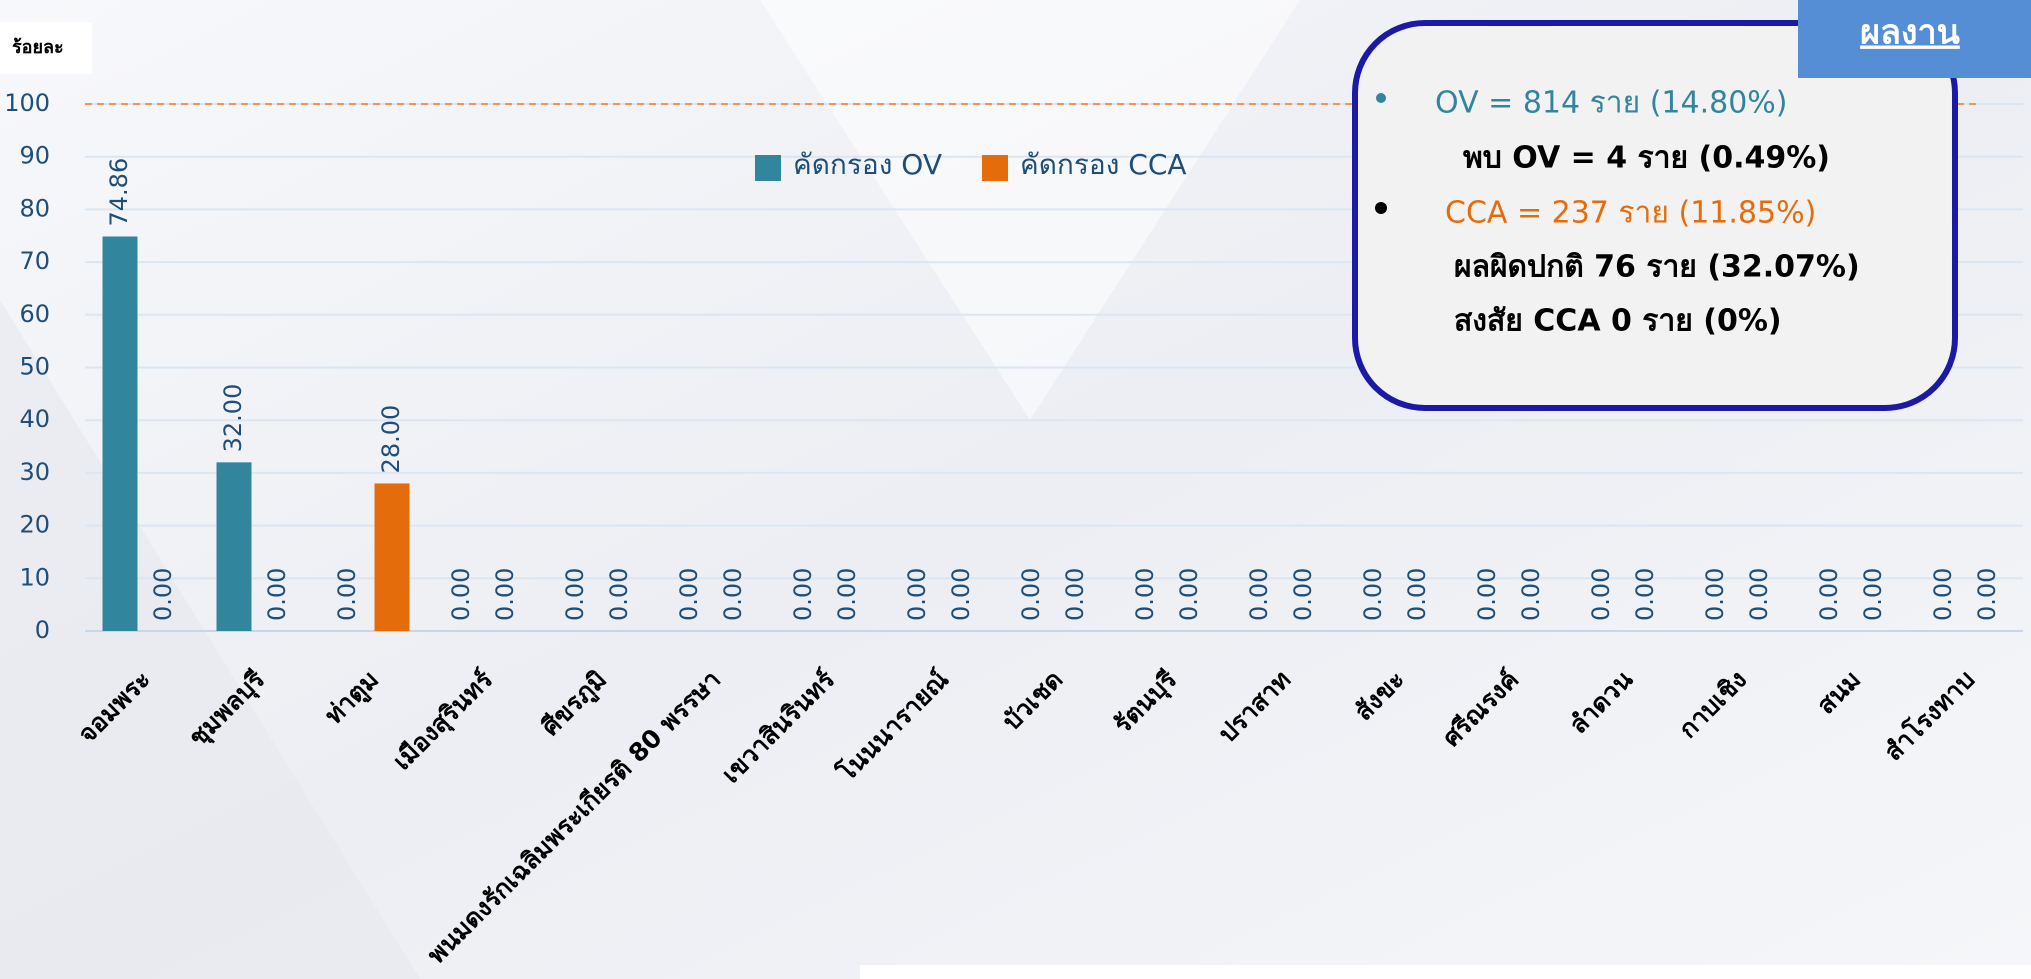  What do you see at coordinates (34, 419) in the screenshot?
I see `y-tick-label: 40` at bounding box center [34, 419].